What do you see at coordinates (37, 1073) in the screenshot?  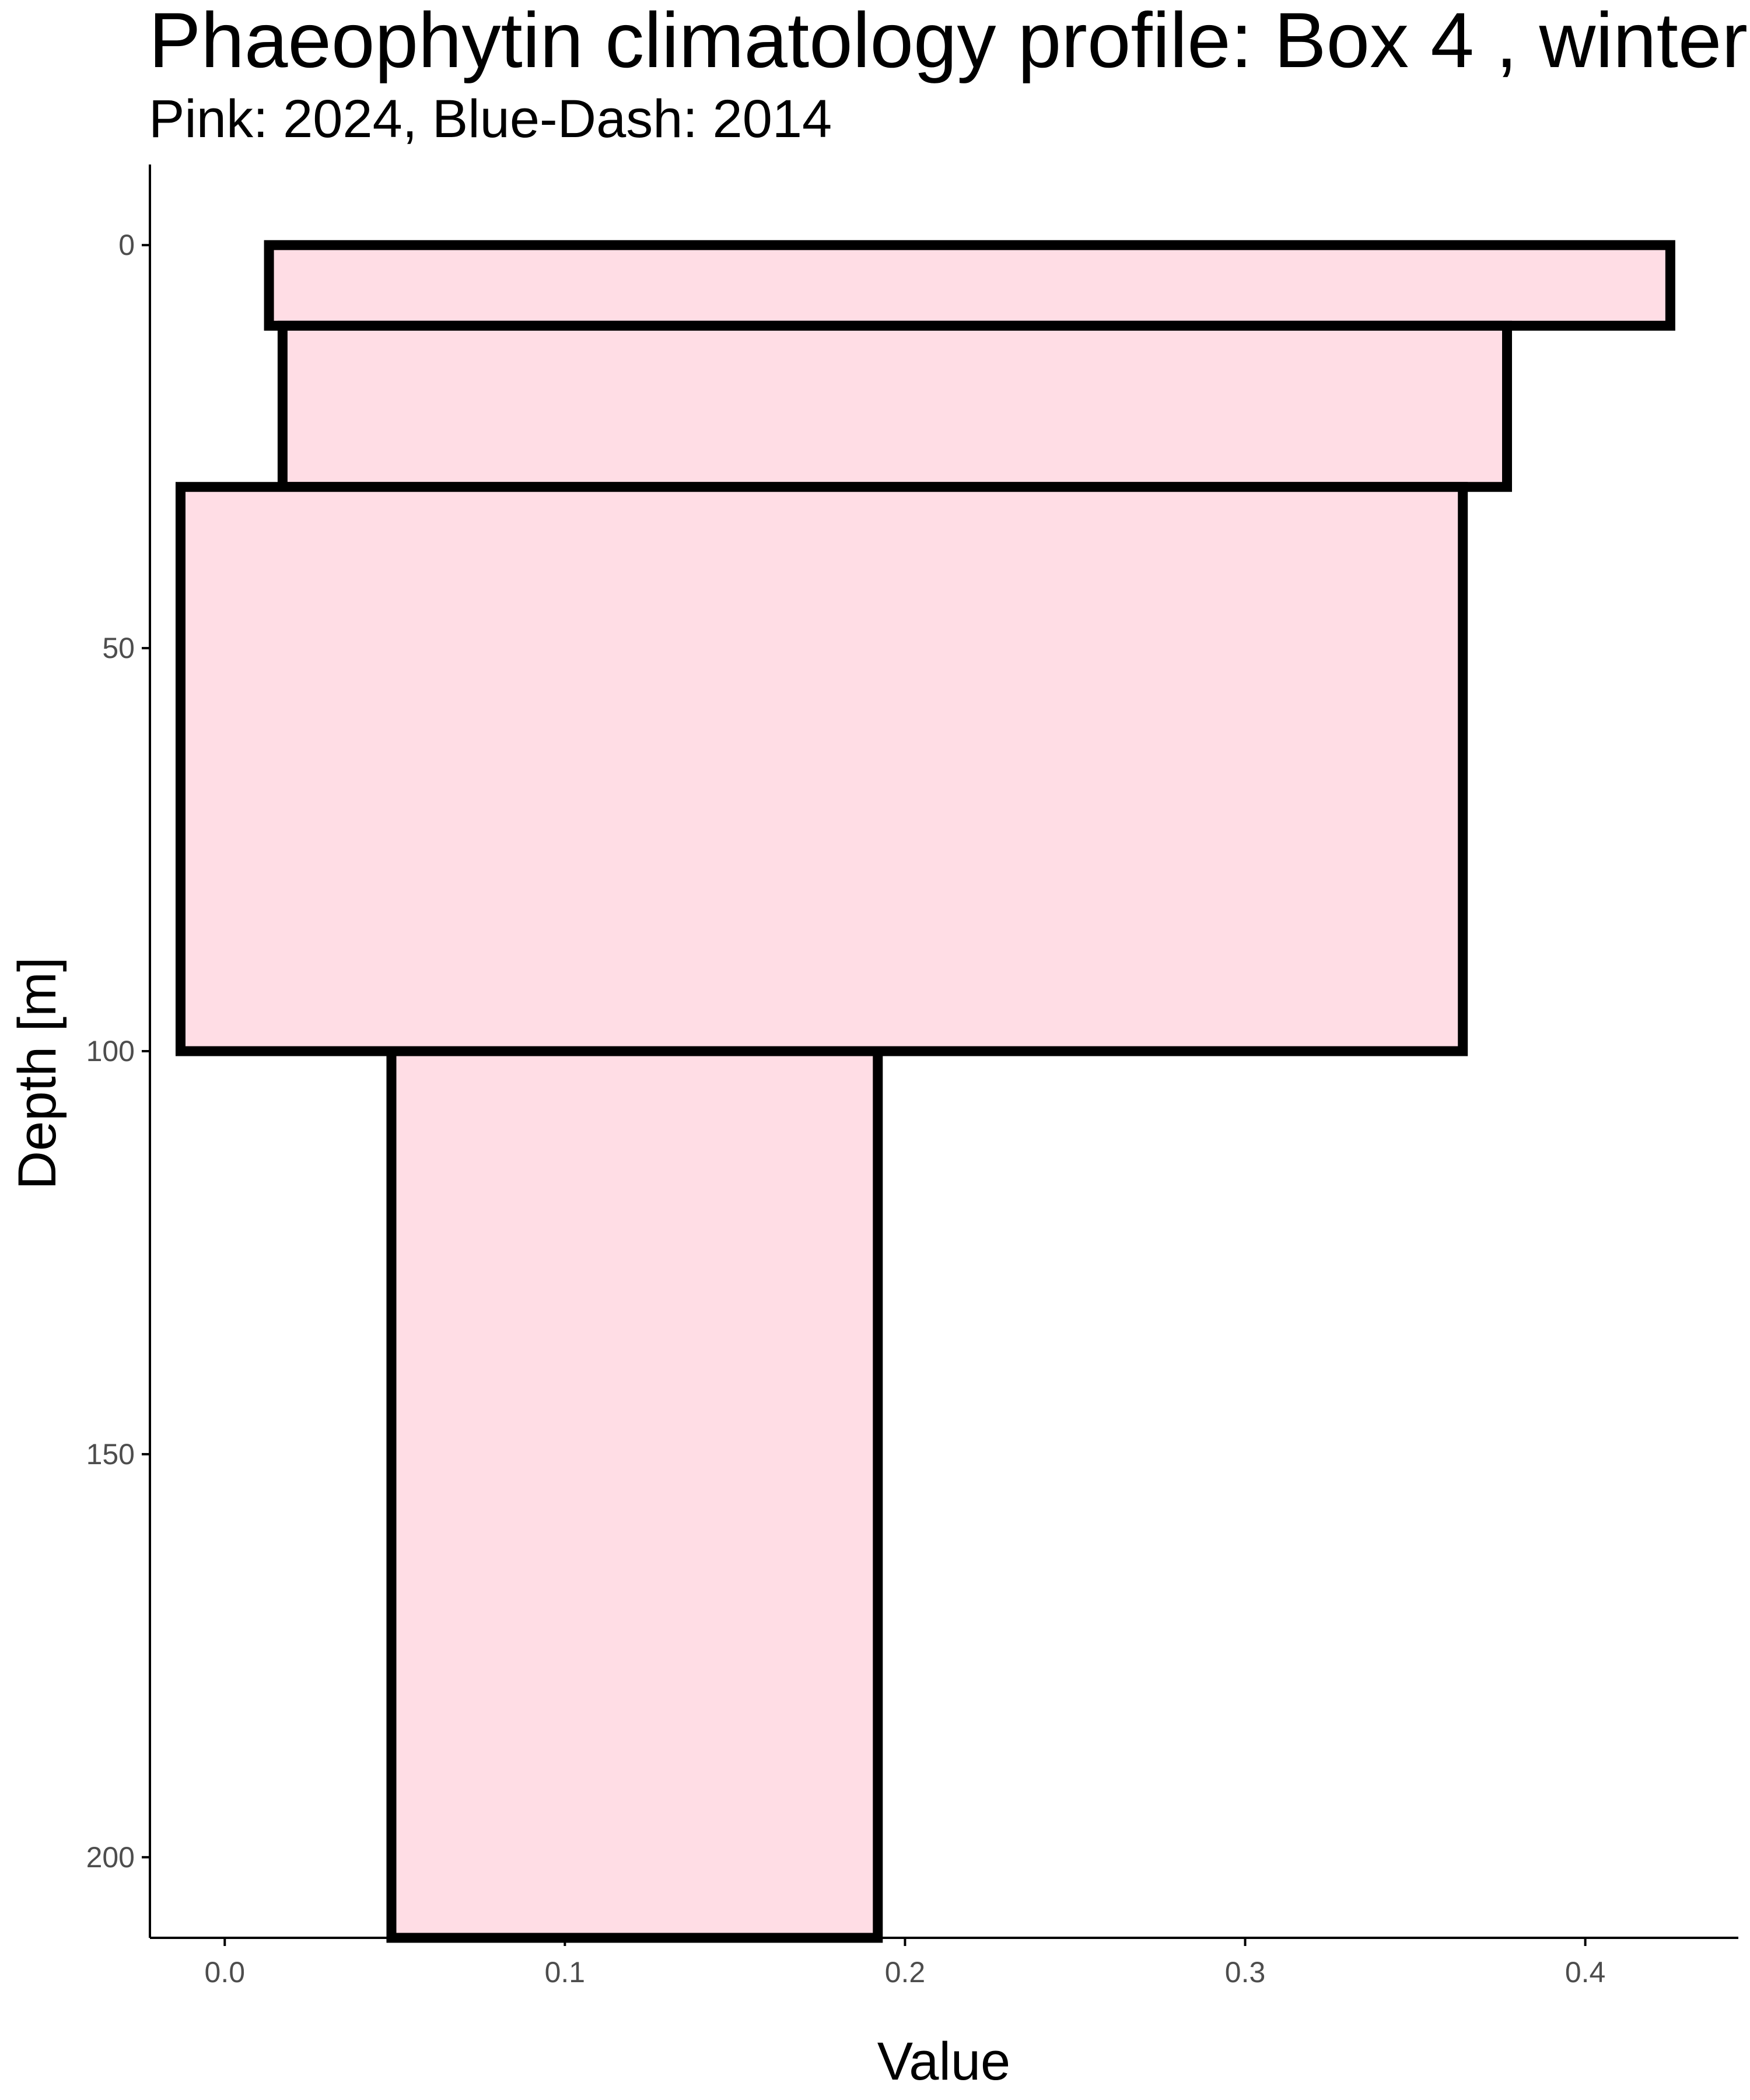 I see `y-axis-title: Depth [m]` at bounding box center [37, 1073].